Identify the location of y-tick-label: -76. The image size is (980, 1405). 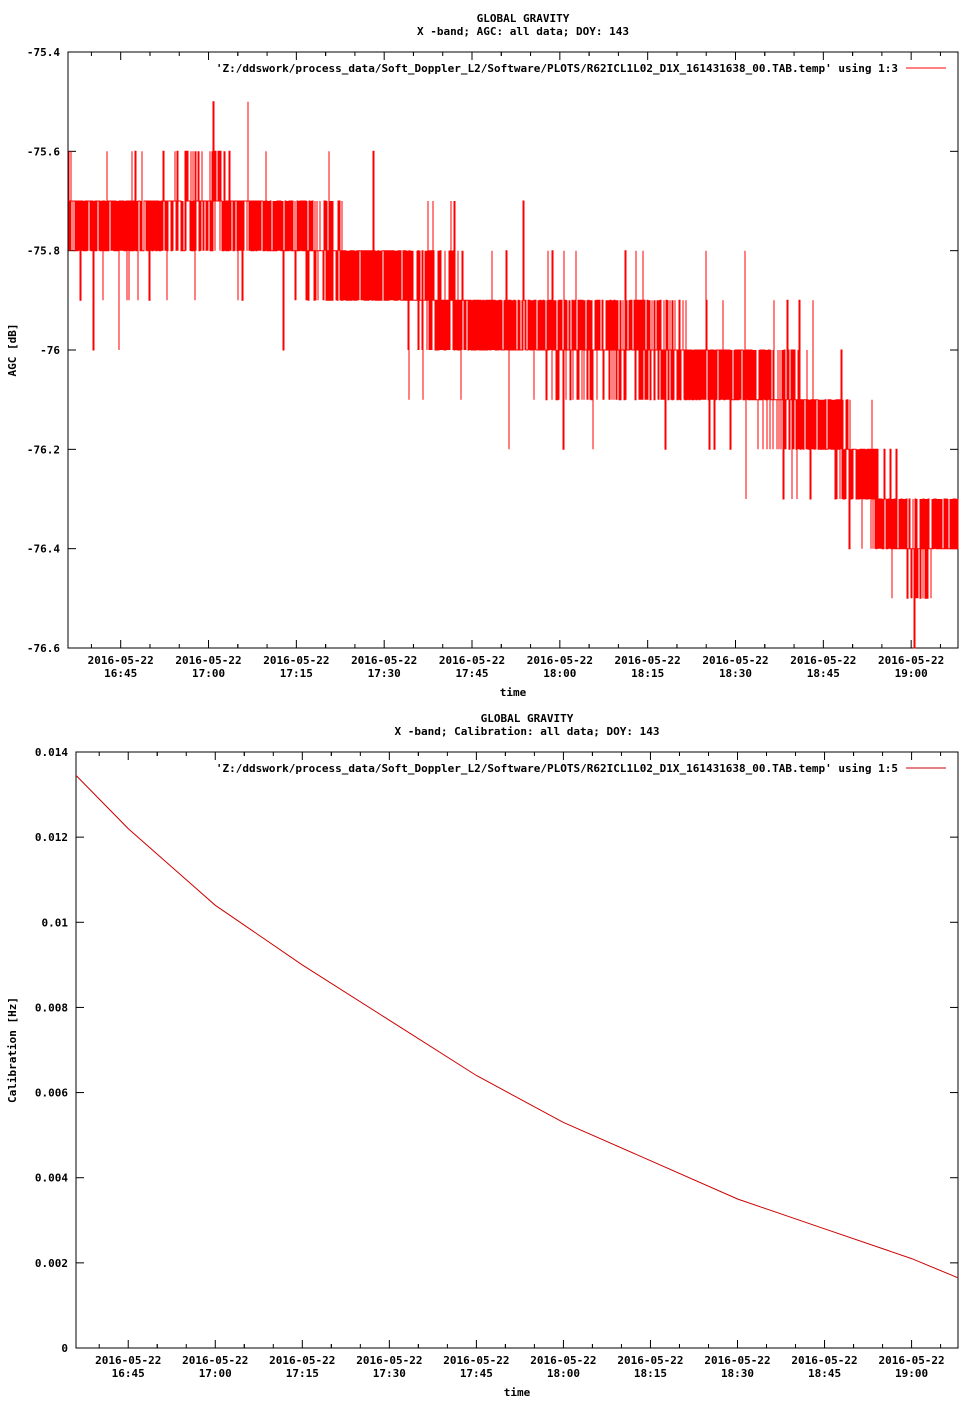
(50, 350).